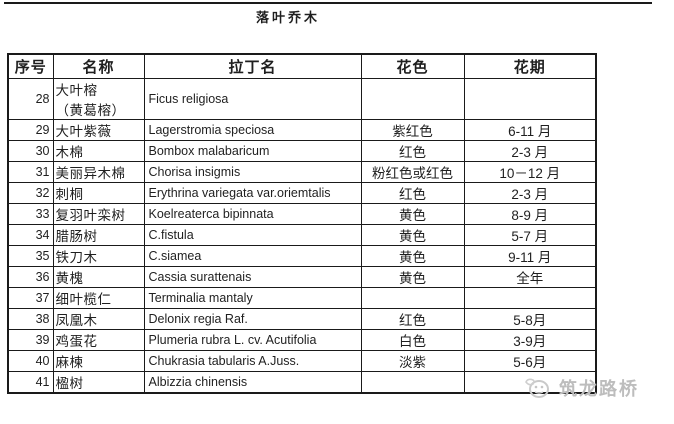 The width and height of the screenshot is (674, 424). What do you see at coordinates (98, 171) in the screenshot?
I see `plant-name-cell: 美丽异木棉` at bounding box center [98, 171].